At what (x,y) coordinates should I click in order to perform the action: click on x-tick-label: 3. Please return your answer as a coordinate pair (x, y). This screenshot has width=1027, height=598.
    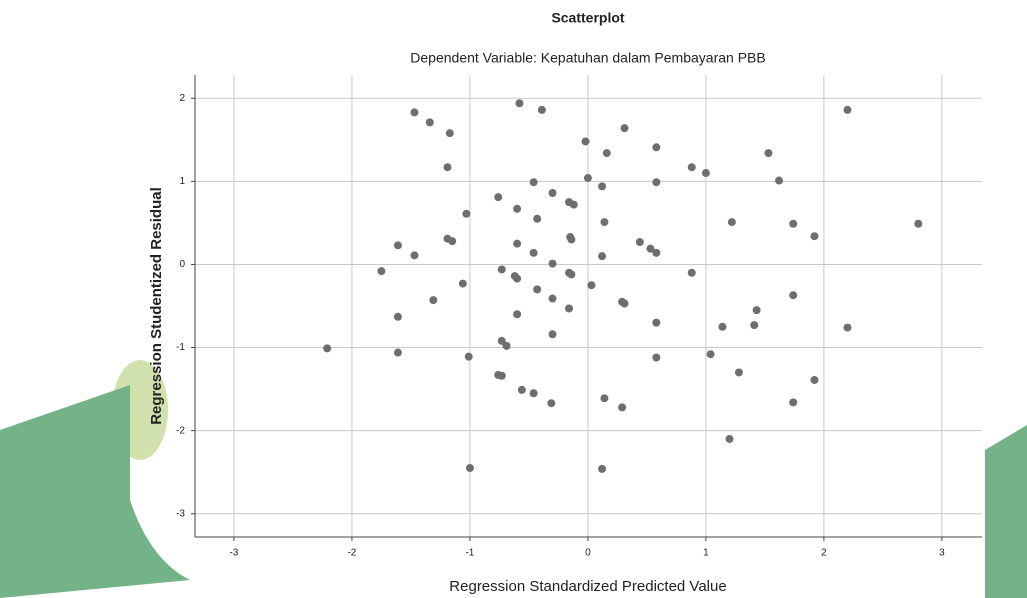
    Looking at the image, I should click on (942, 553).